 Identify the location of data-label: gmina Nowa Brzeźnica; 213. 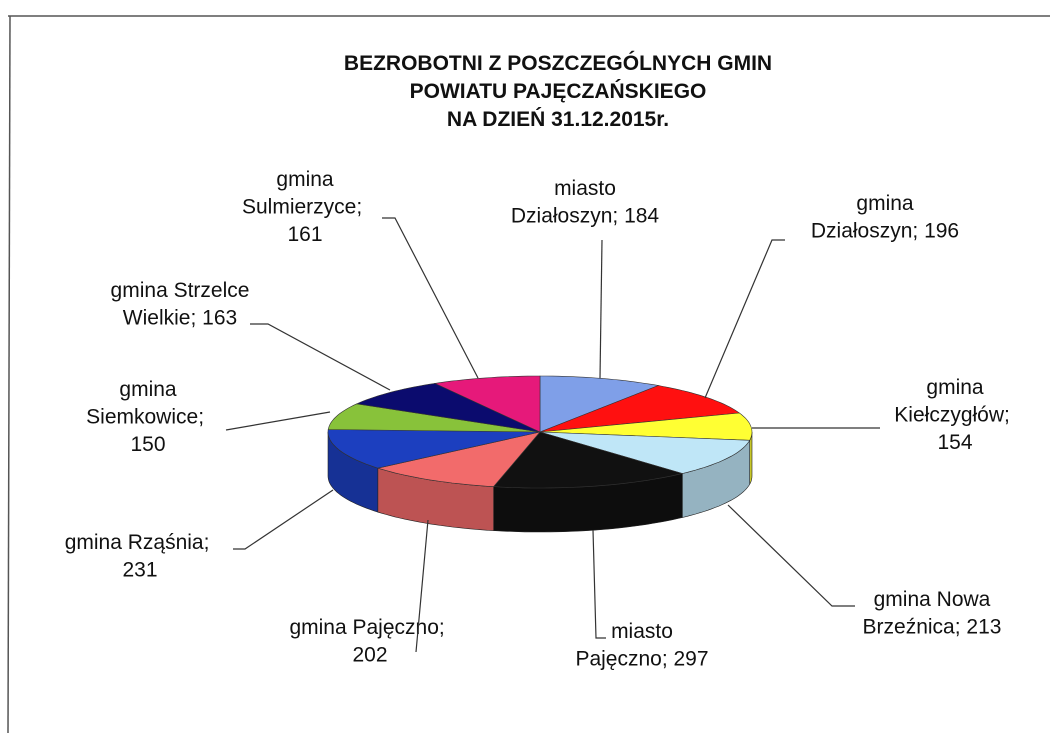
(932, 613).